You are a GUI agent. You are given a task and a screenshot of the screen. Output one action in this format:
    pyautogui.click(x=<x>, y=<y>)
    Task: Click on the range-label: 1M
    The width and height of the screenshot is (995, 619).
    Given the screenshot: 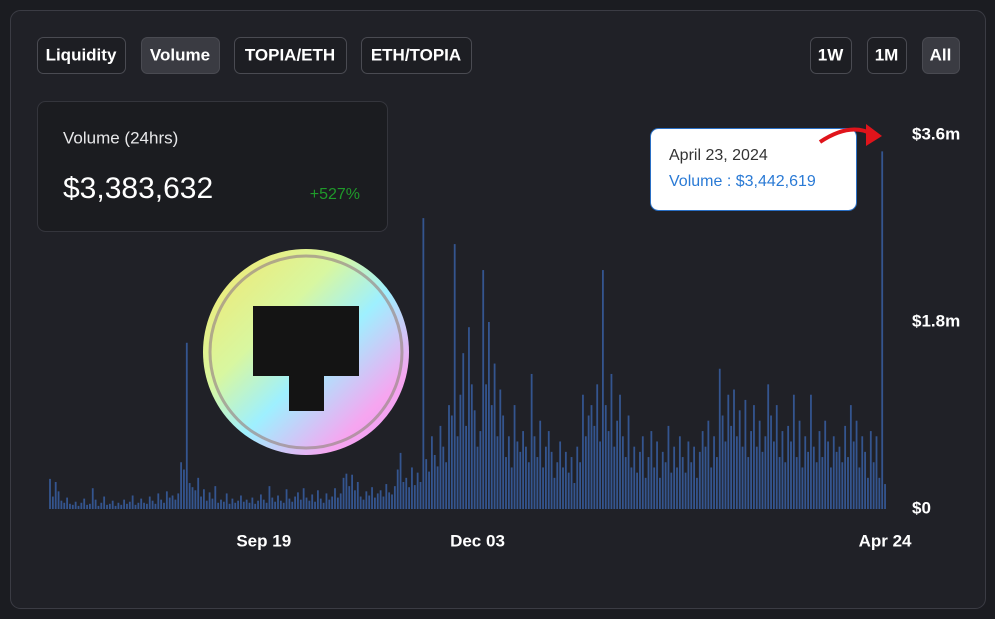 What is the action you would take?
    pyautogui.click(x=887, y=54)
    